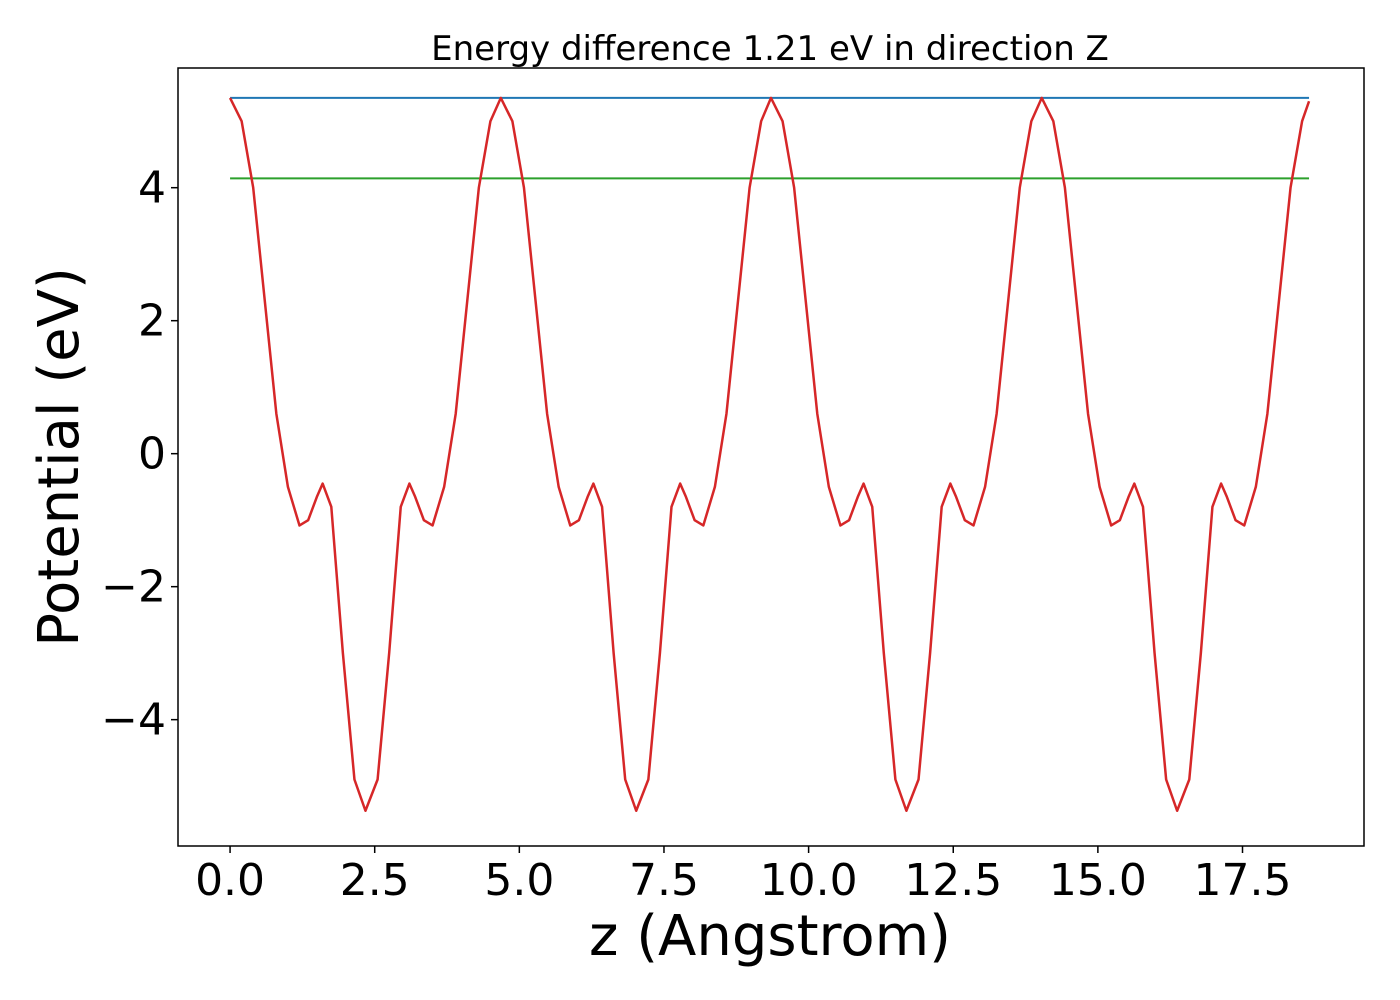 Image resolution: width=1400 pixels, height=1000 pixels. Describe the element at coordinates (664, 880) in the screenshot. I see `x-tick-label: 7.5` at that location.